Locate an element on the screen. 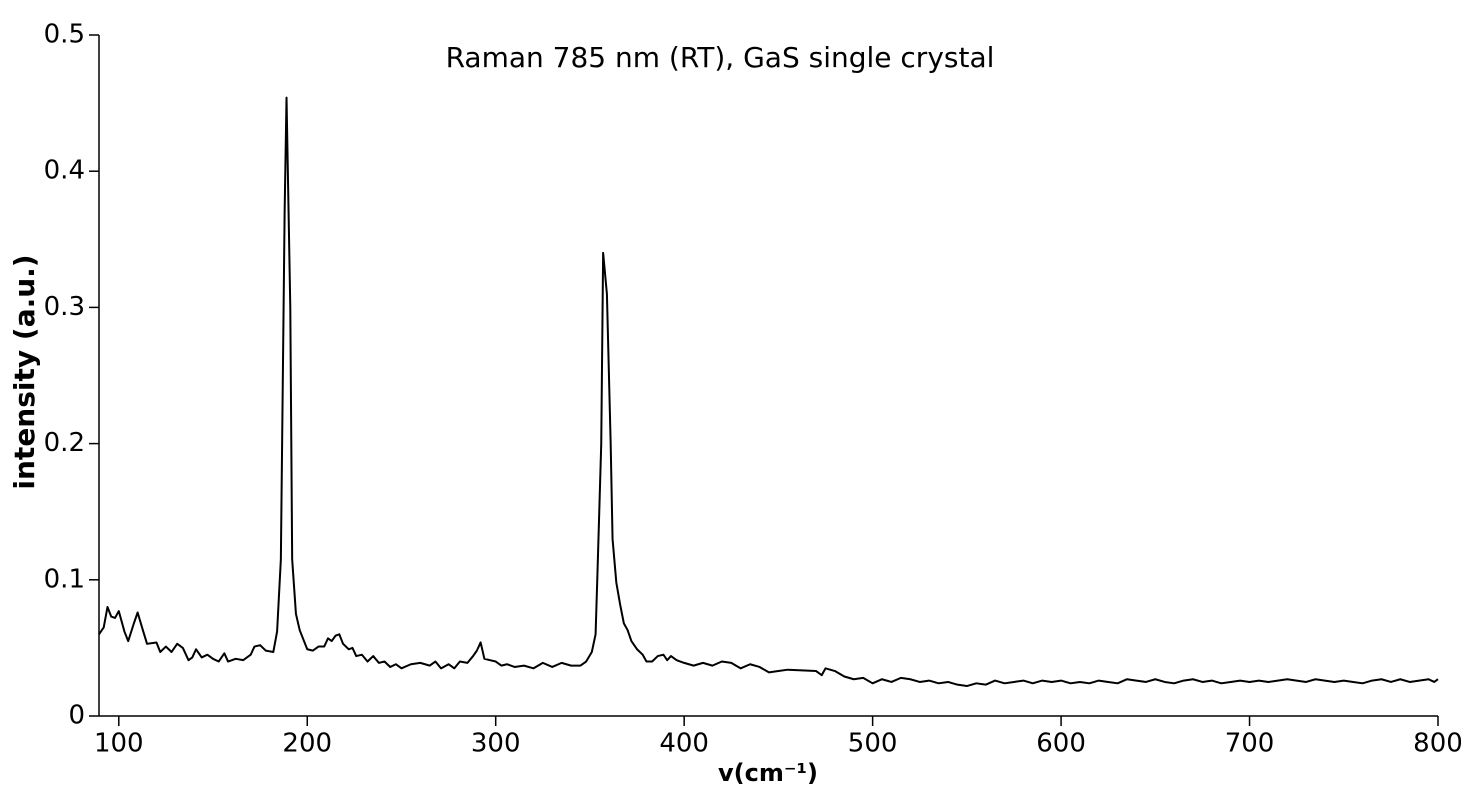 This screenshot has width=1479, height=789. chart-title: Raman 785 nm (RT), GaS single crystal is located at coordinates (720, 57).